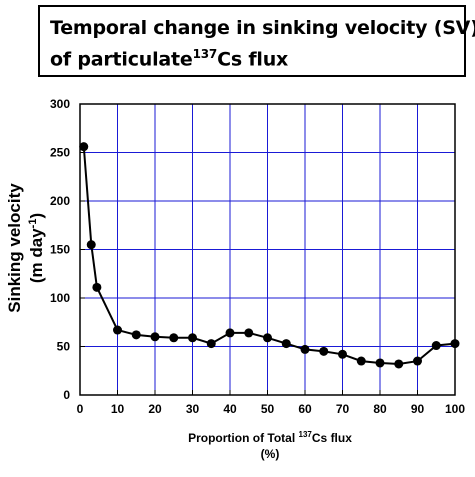  I want to click on x-axis-label: Proportion of Total 137Cs flux, so click(270, 437).